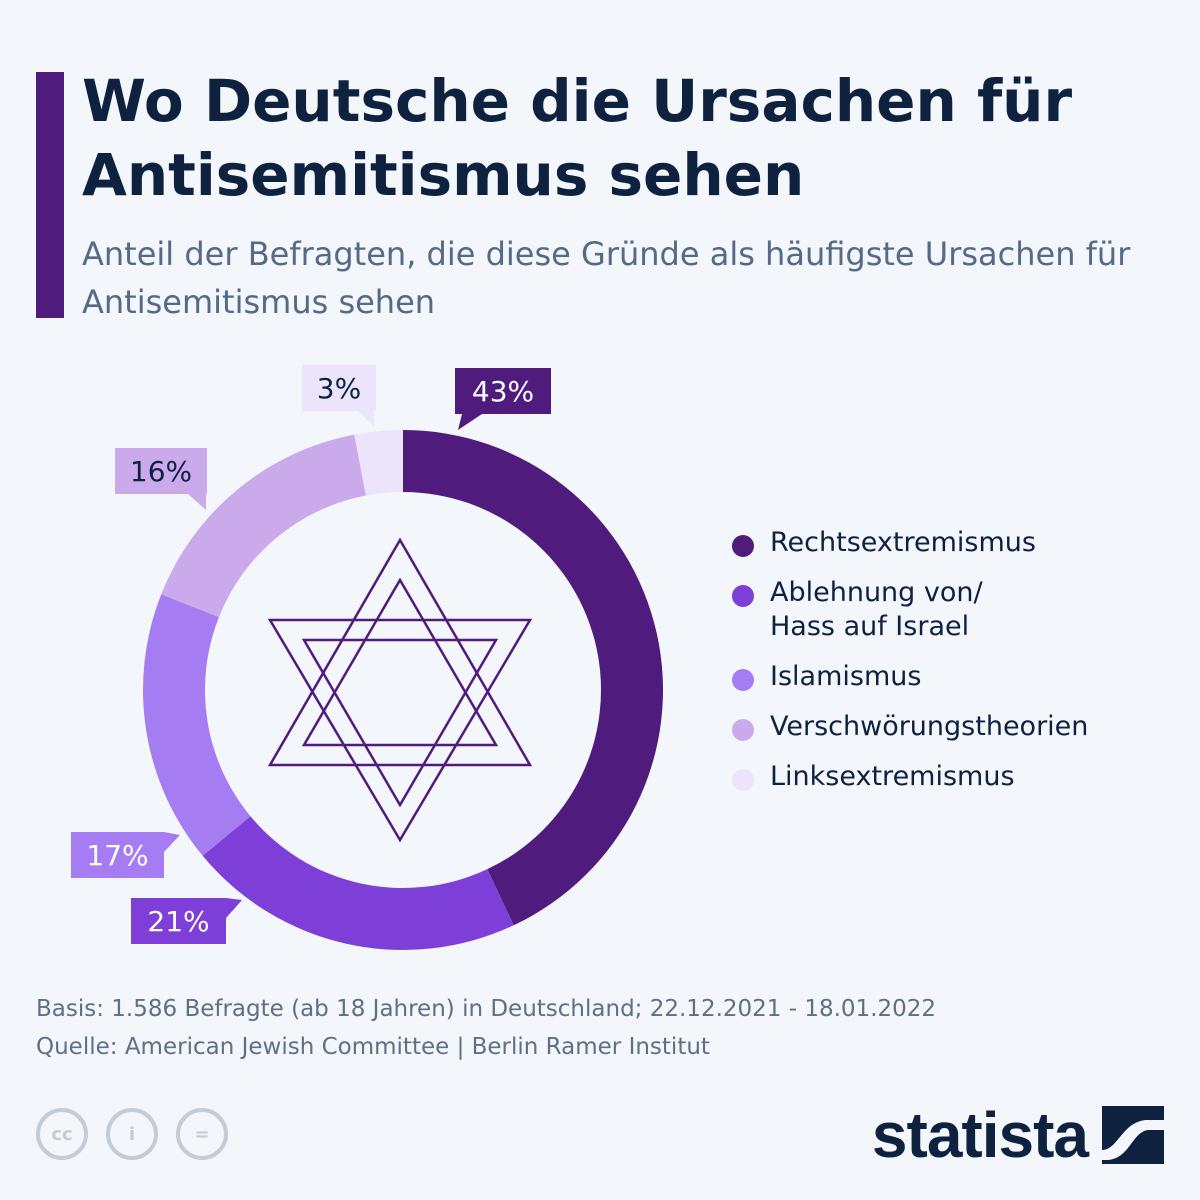 The image size is (1200, 1200). I want to click on legend-label: Rechtsextremismus, so click(903, 542).